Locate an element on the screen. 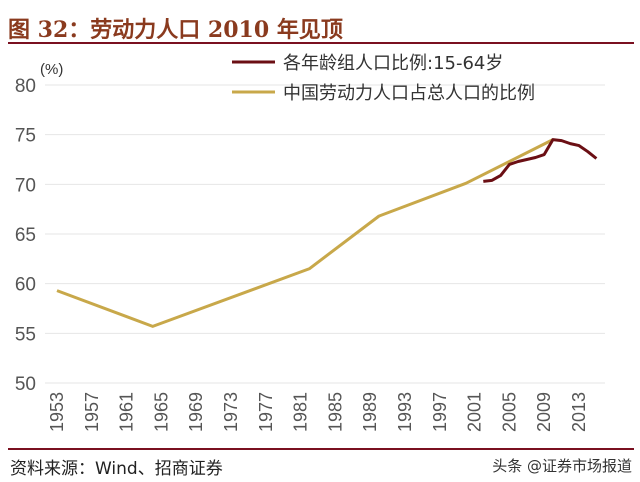 Image resolution: width=640 pixels, height=482 pixels. x-tick-label: 1973 is located at coordinates (231, 412).